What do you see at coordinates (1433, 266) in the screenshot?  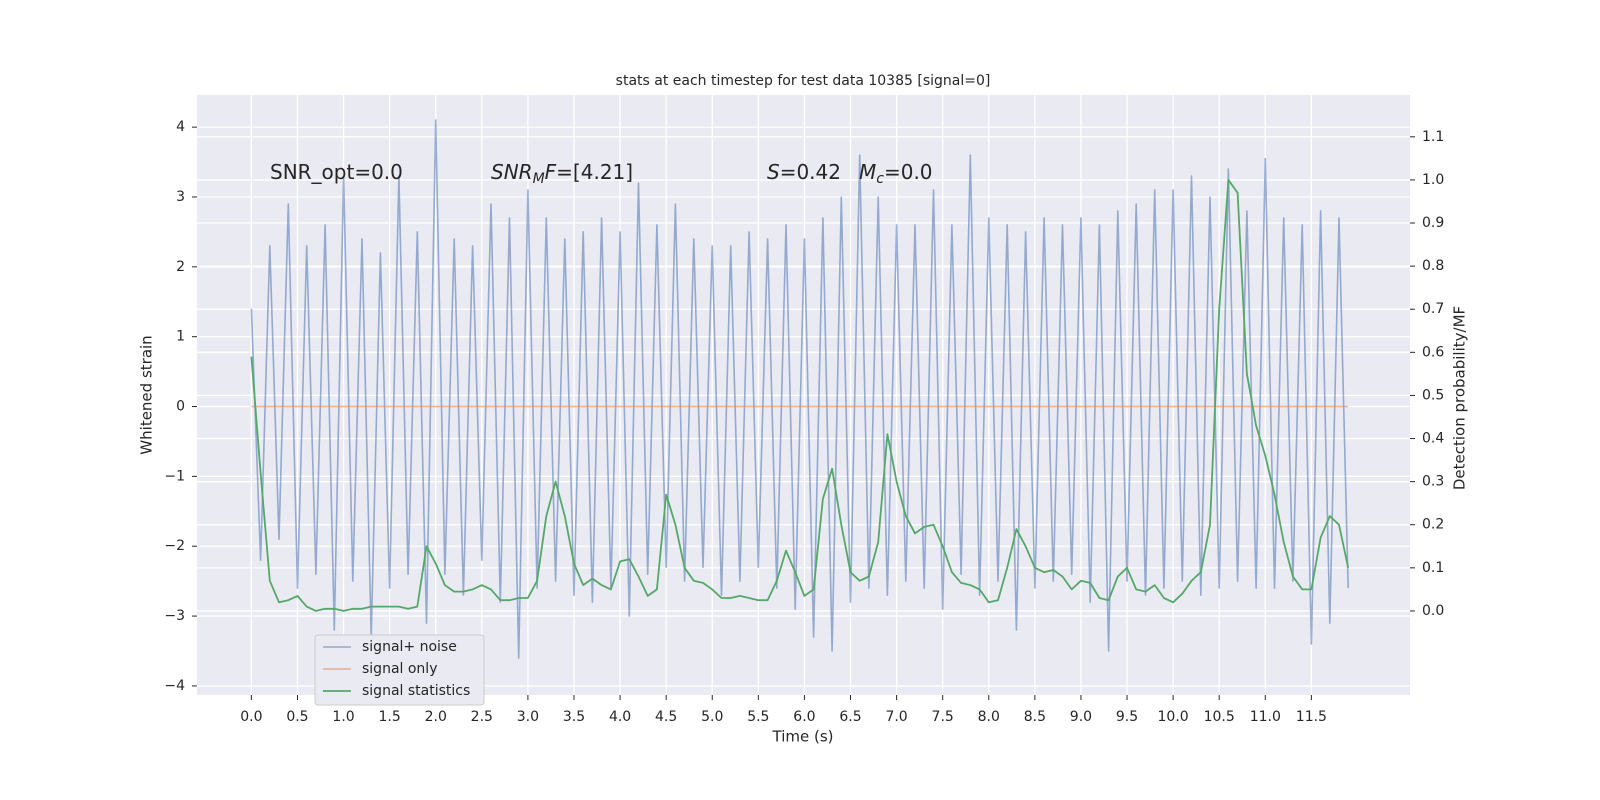 I see `y2-tick-label: 0.8` at bounding box center [1433, 266].